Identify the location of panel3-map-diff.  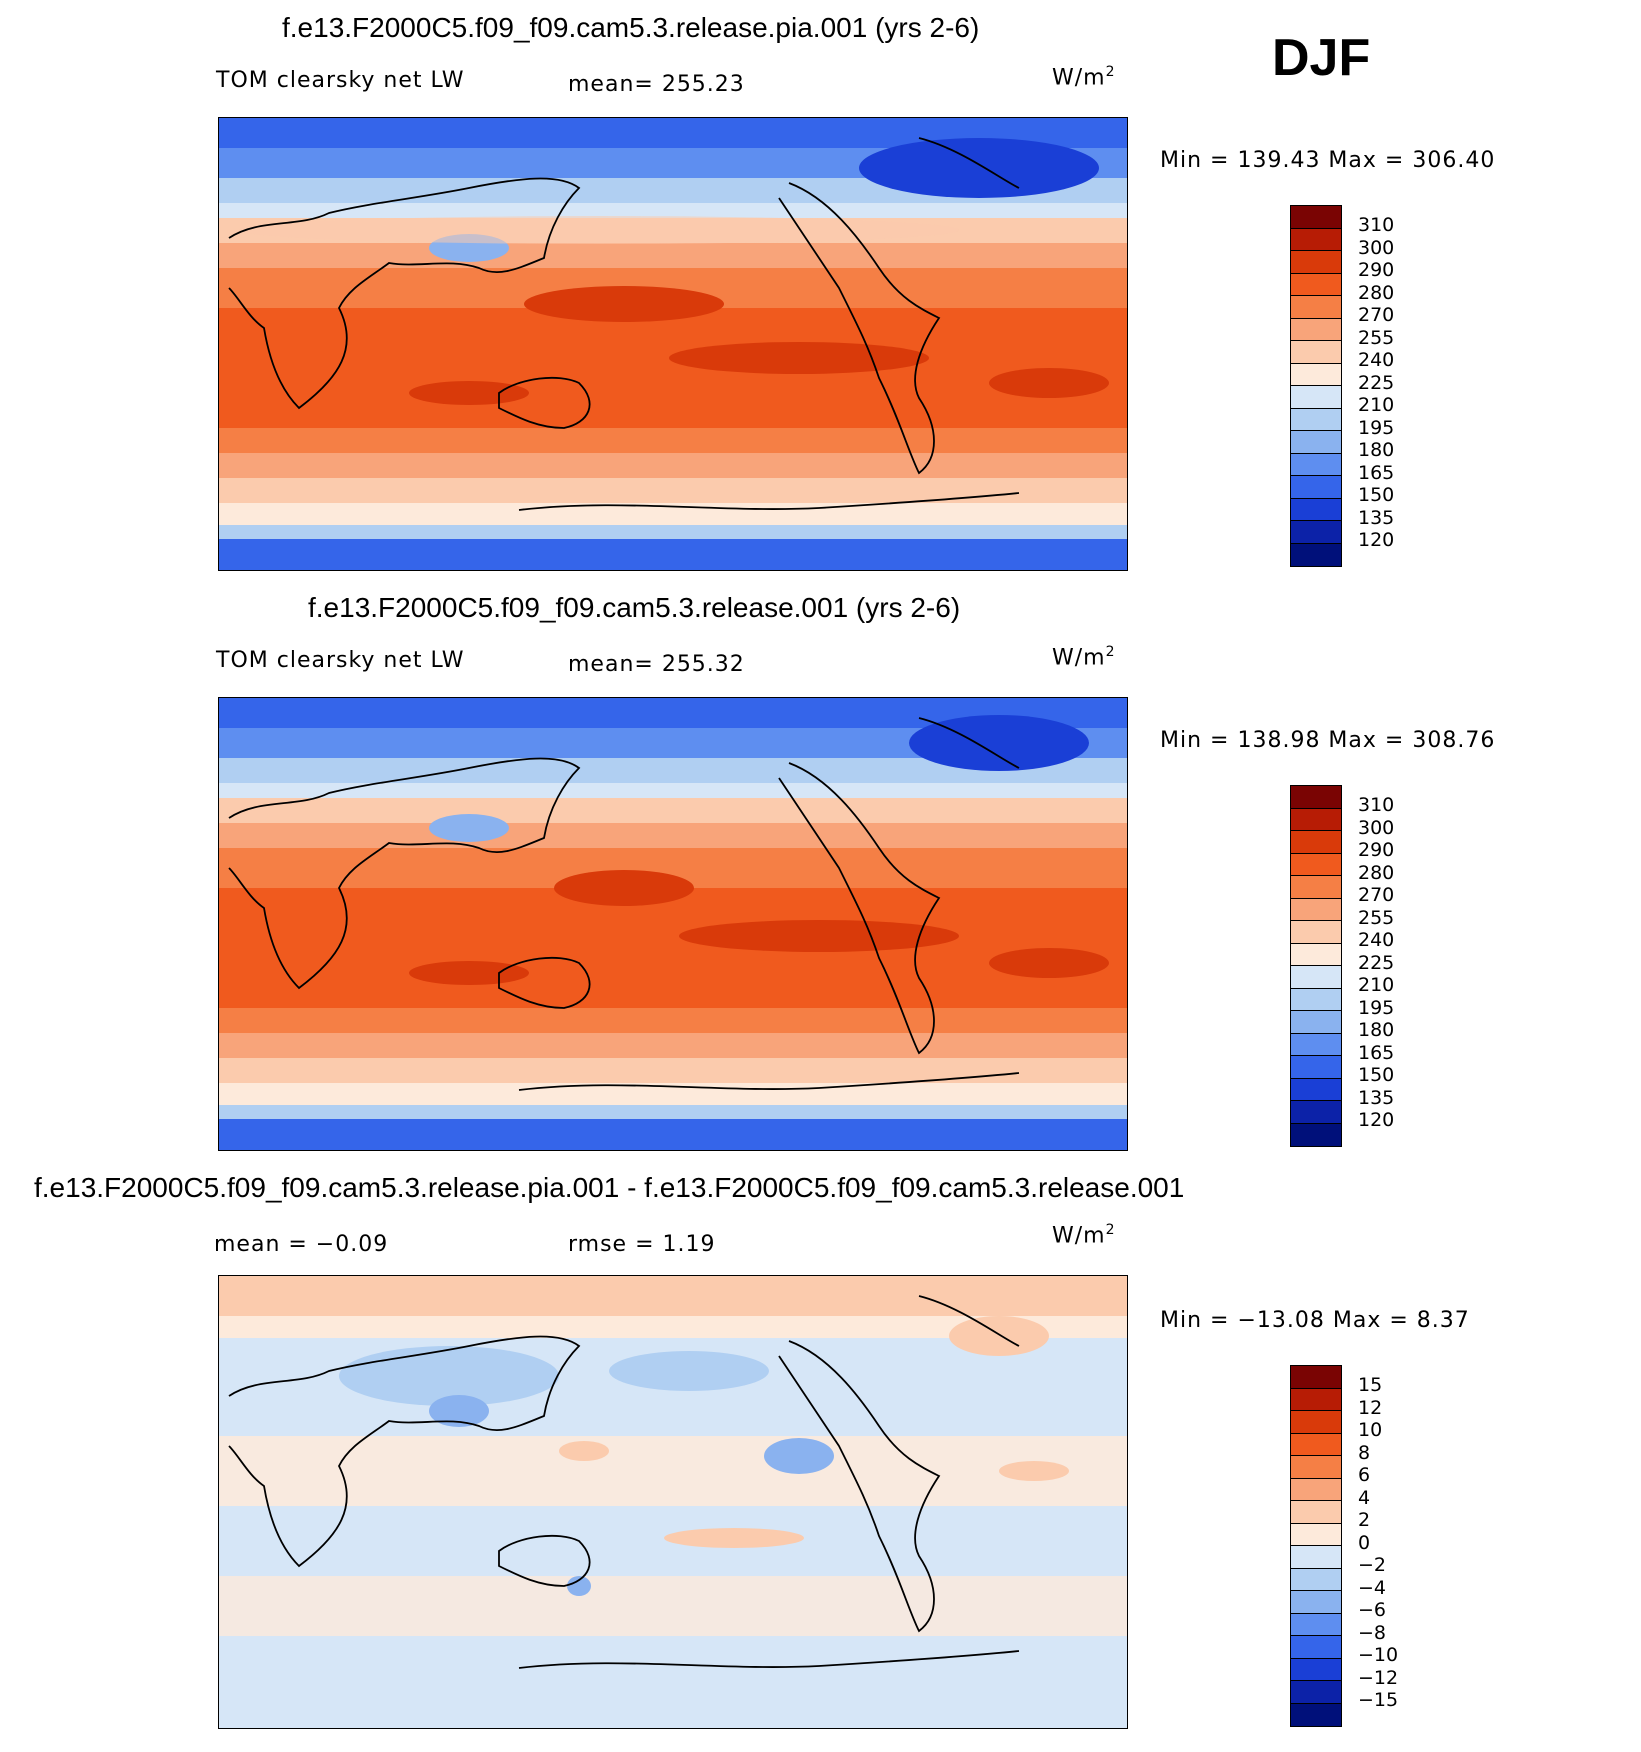
(673, 1502).